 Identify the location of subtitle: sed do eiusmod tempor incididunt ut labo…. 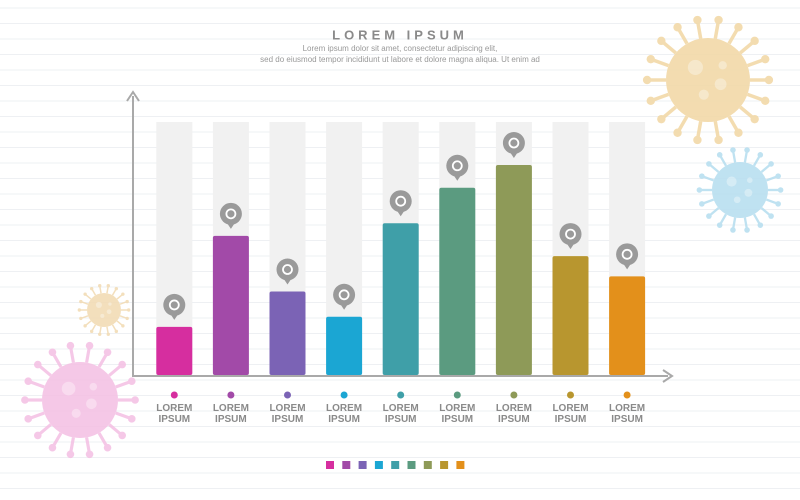
(400, 59).